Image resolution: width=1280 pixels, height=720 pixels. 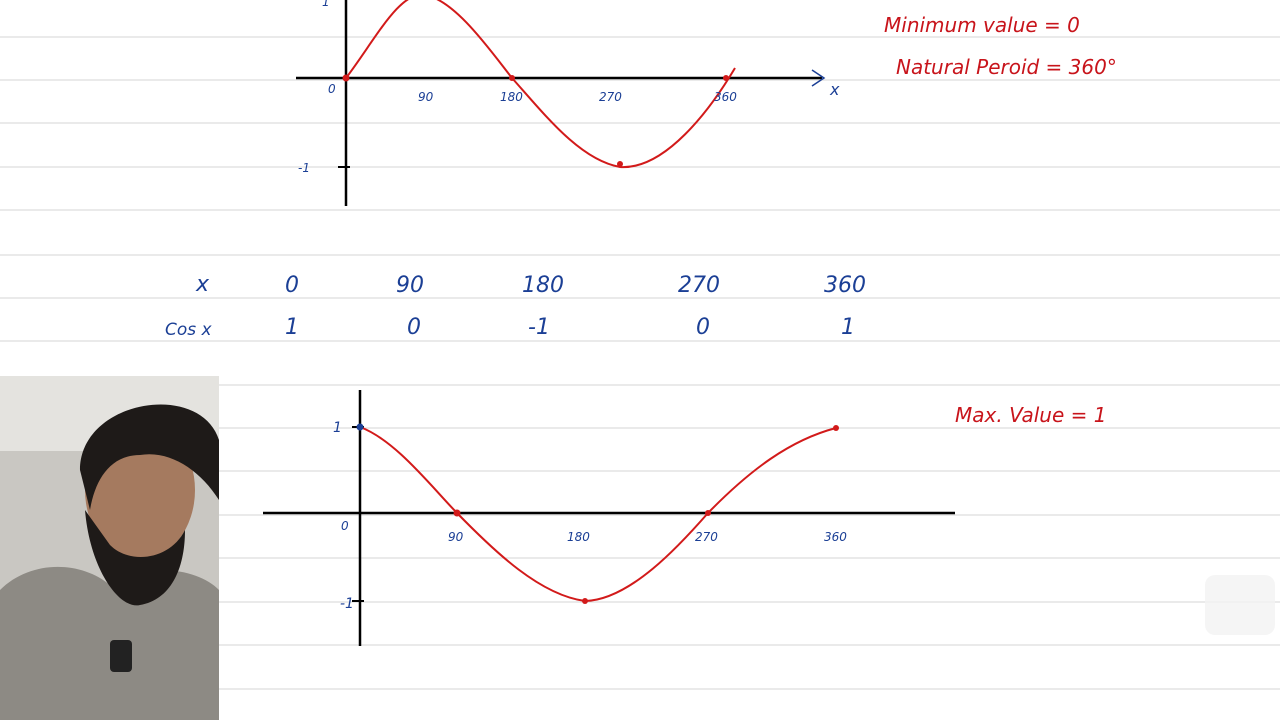 What do you see at coordinates (982, 25) in the screenshot?
I see `note: Minimum value = 0` at bounding box center [982, 25].